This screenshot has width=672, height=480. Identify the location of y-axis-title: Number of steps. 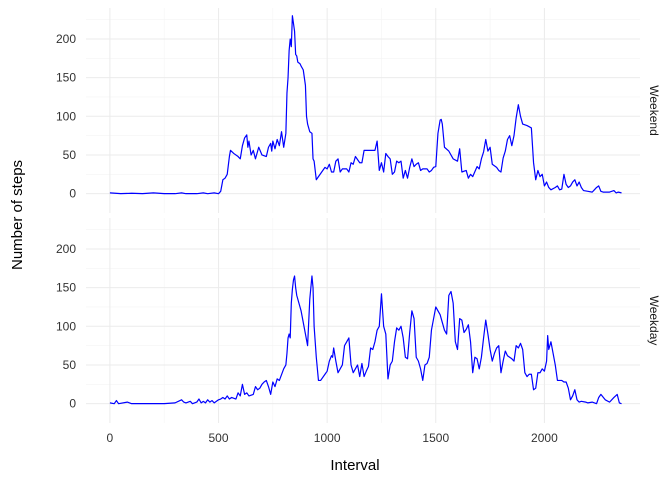
(17, 215).